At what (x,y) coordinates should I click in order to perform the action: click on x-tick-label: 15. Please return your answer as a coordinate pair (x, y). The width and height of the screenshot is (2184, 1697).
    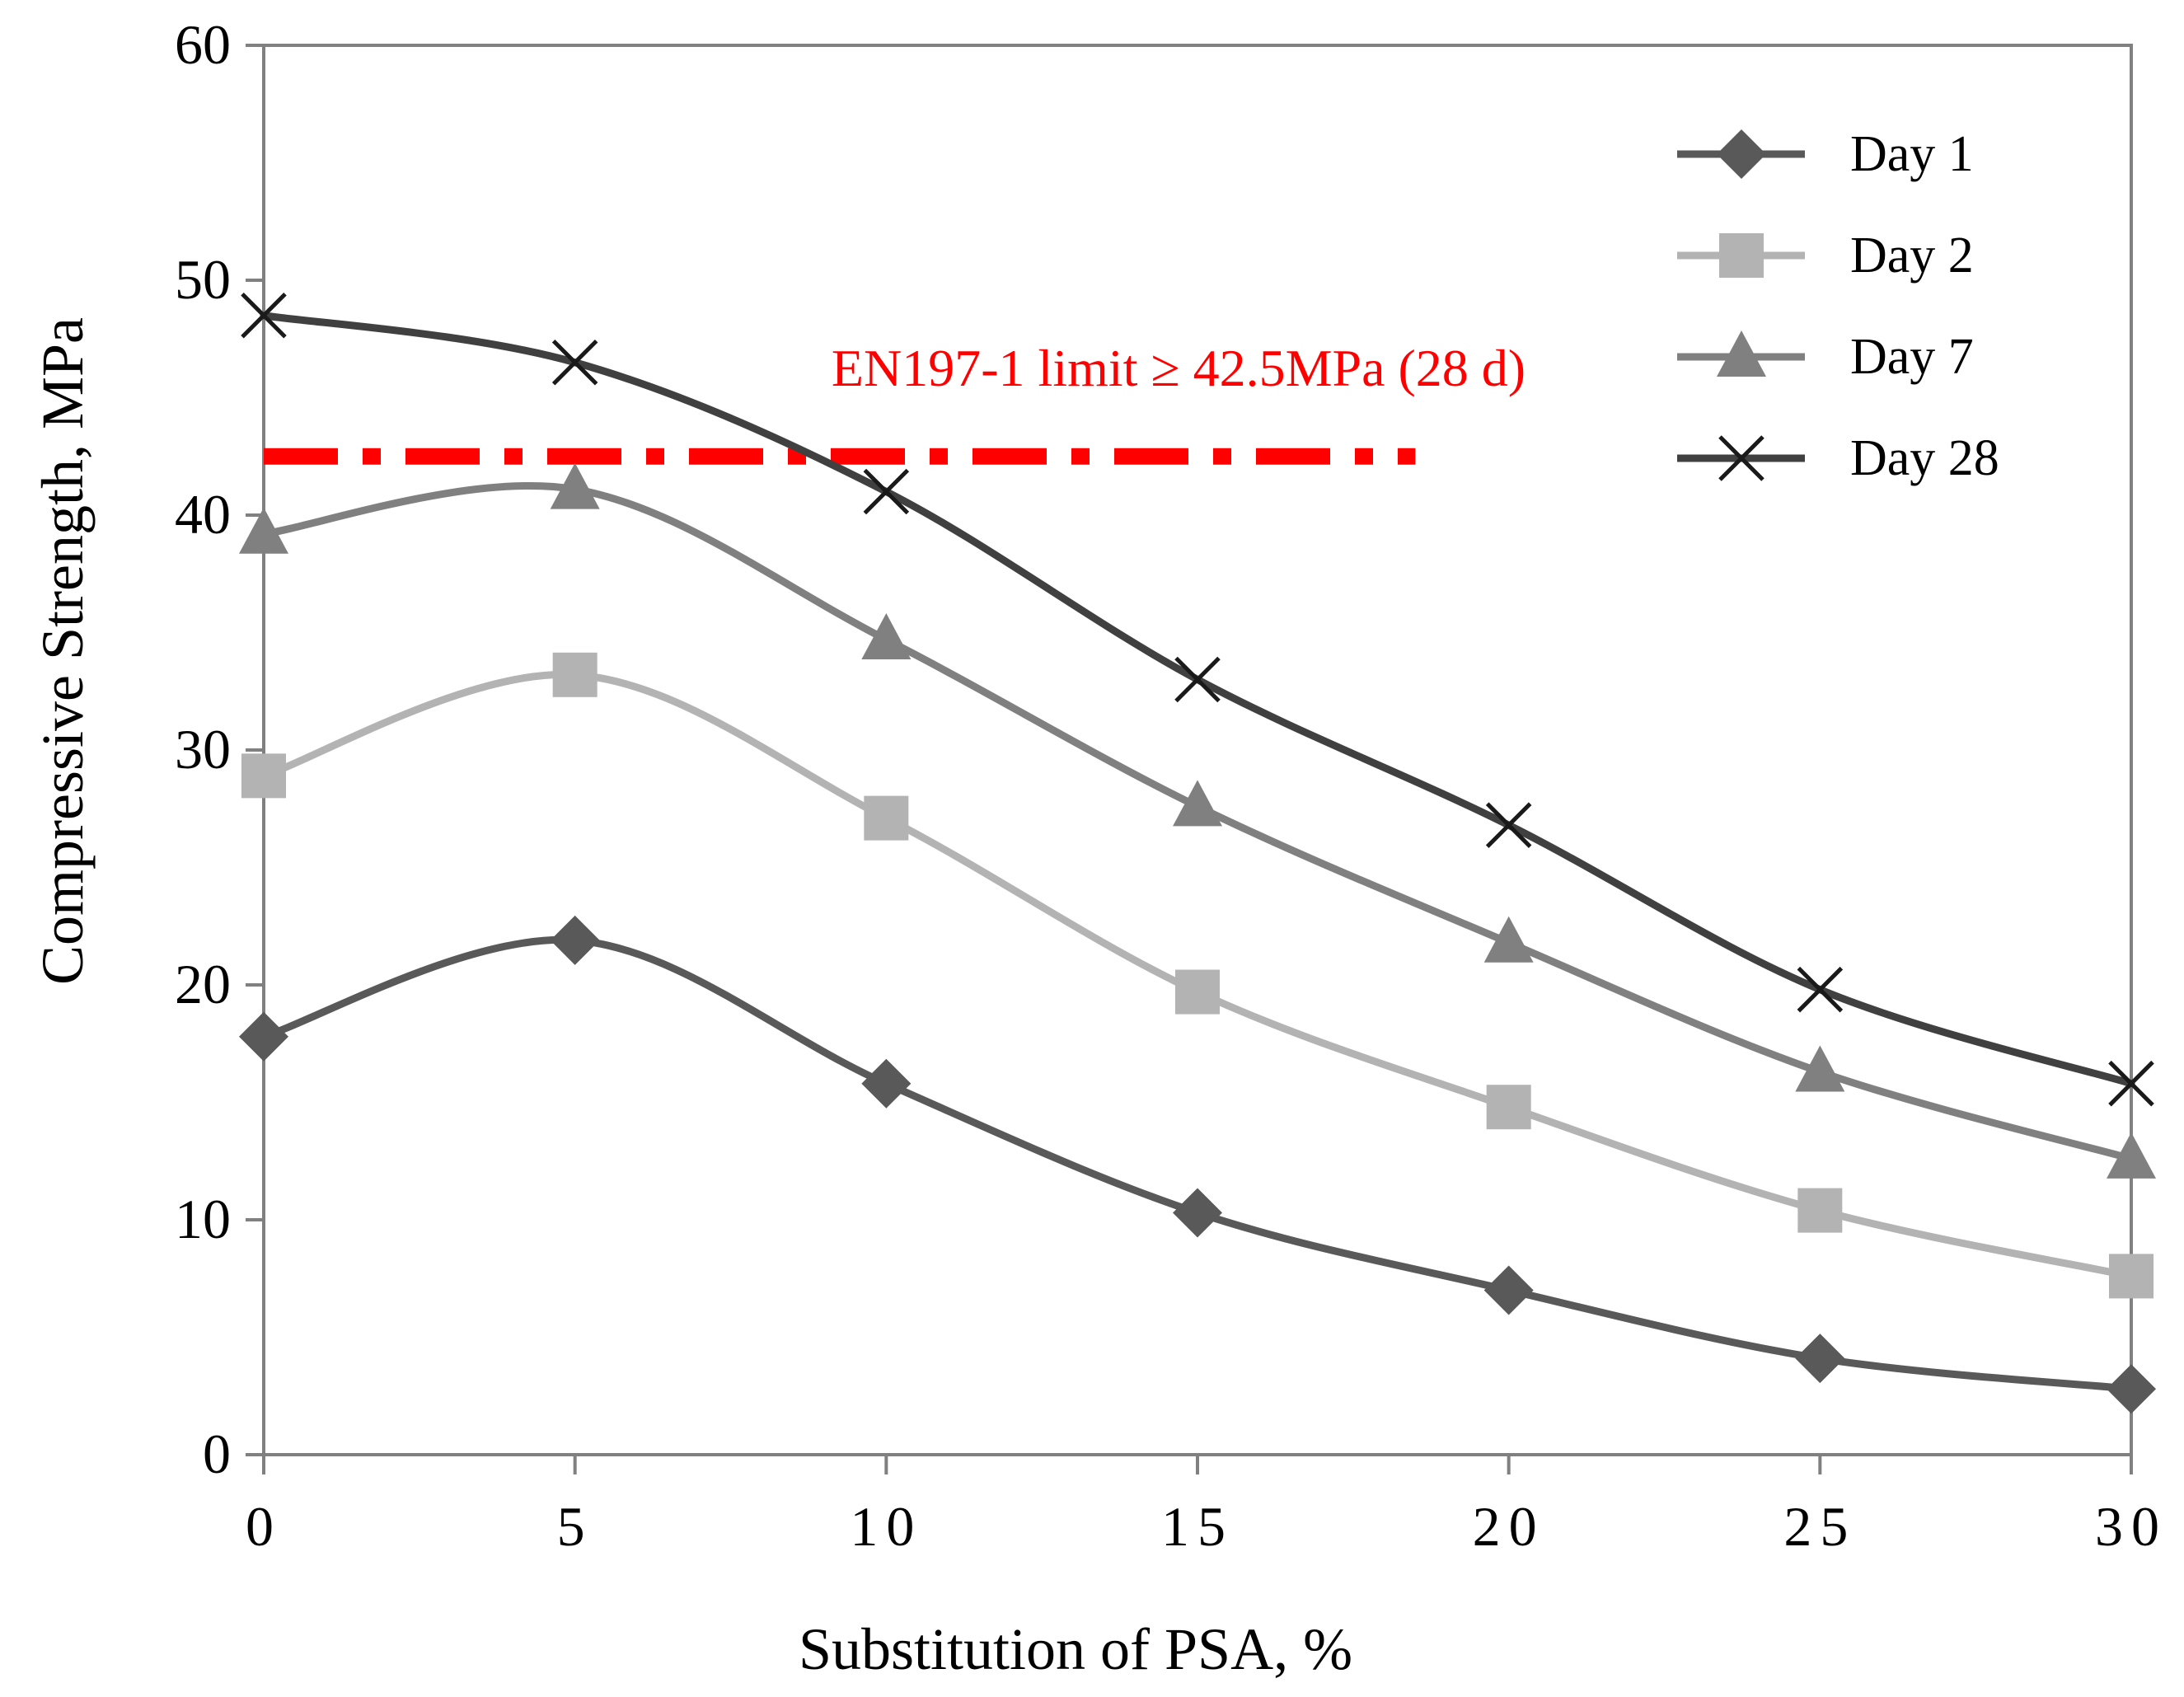
    Looking at the image, I should click on (1197, 1526).